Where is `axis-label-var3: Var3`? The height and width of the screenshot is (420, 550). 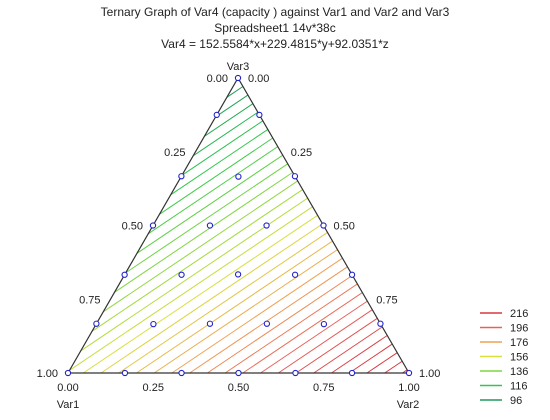
axis-label-var3: Var3 is located at coordinates (238, 67).